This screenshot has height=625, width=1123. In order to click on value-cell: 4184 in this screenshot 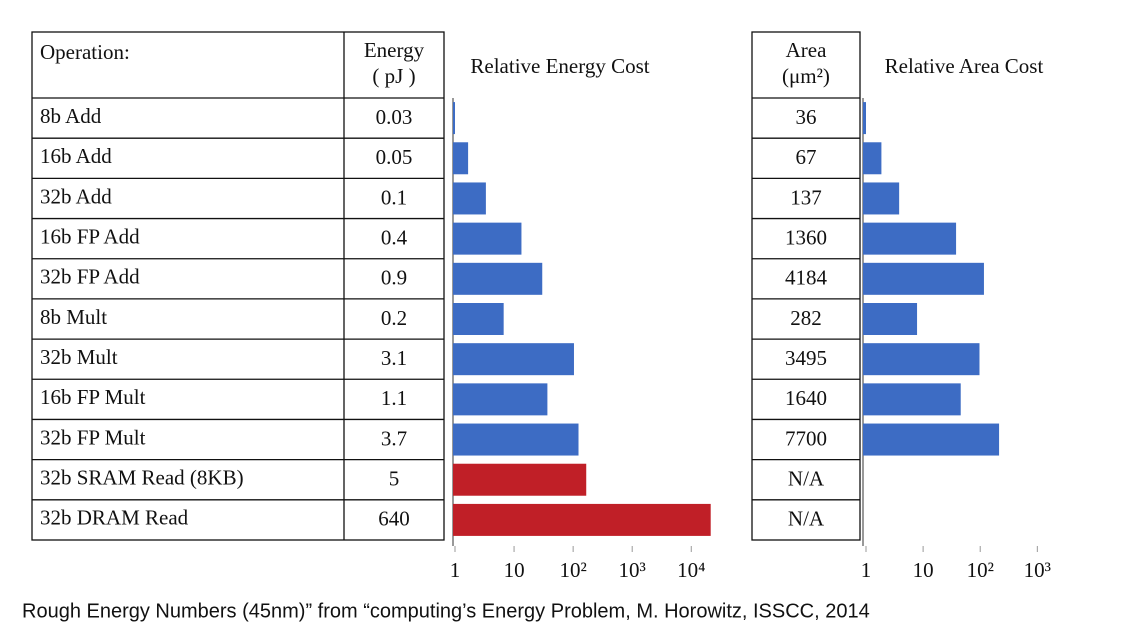, I will do `click(806, 278)`.